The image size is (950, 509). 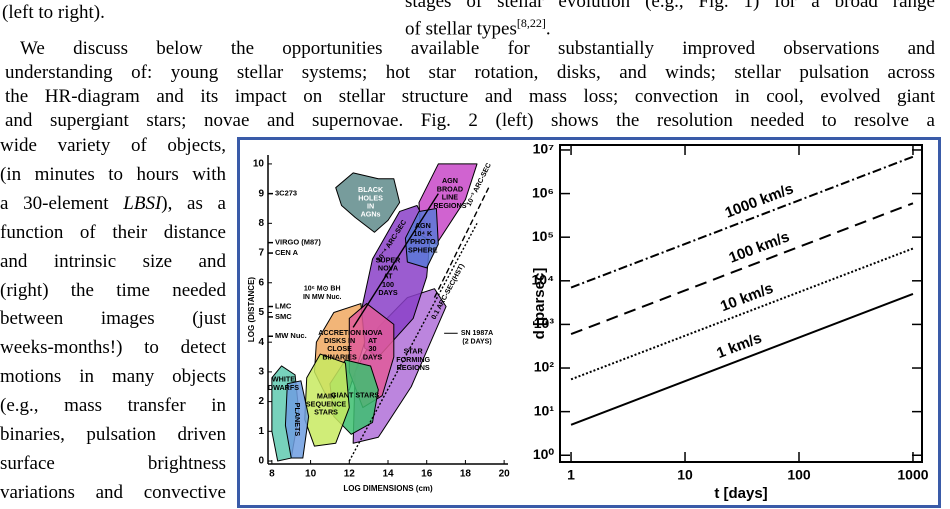 I want to click on region-label: PLANETS, so click(x=297, y=420).